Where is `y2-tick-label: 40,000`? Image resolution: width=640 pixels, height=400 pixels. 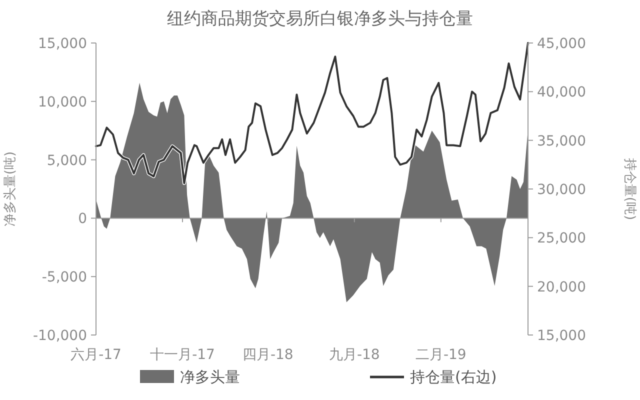
y2-tick-label: 40,000 is located at coordinates (561, 92).